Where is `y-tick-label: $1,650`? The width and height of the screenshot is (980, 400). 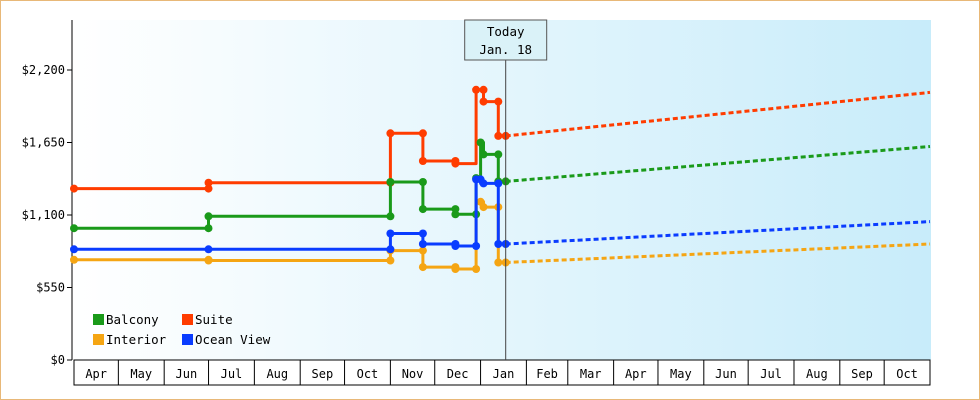 y-tick-label: $1,650 is located at coordinates (43, 143).